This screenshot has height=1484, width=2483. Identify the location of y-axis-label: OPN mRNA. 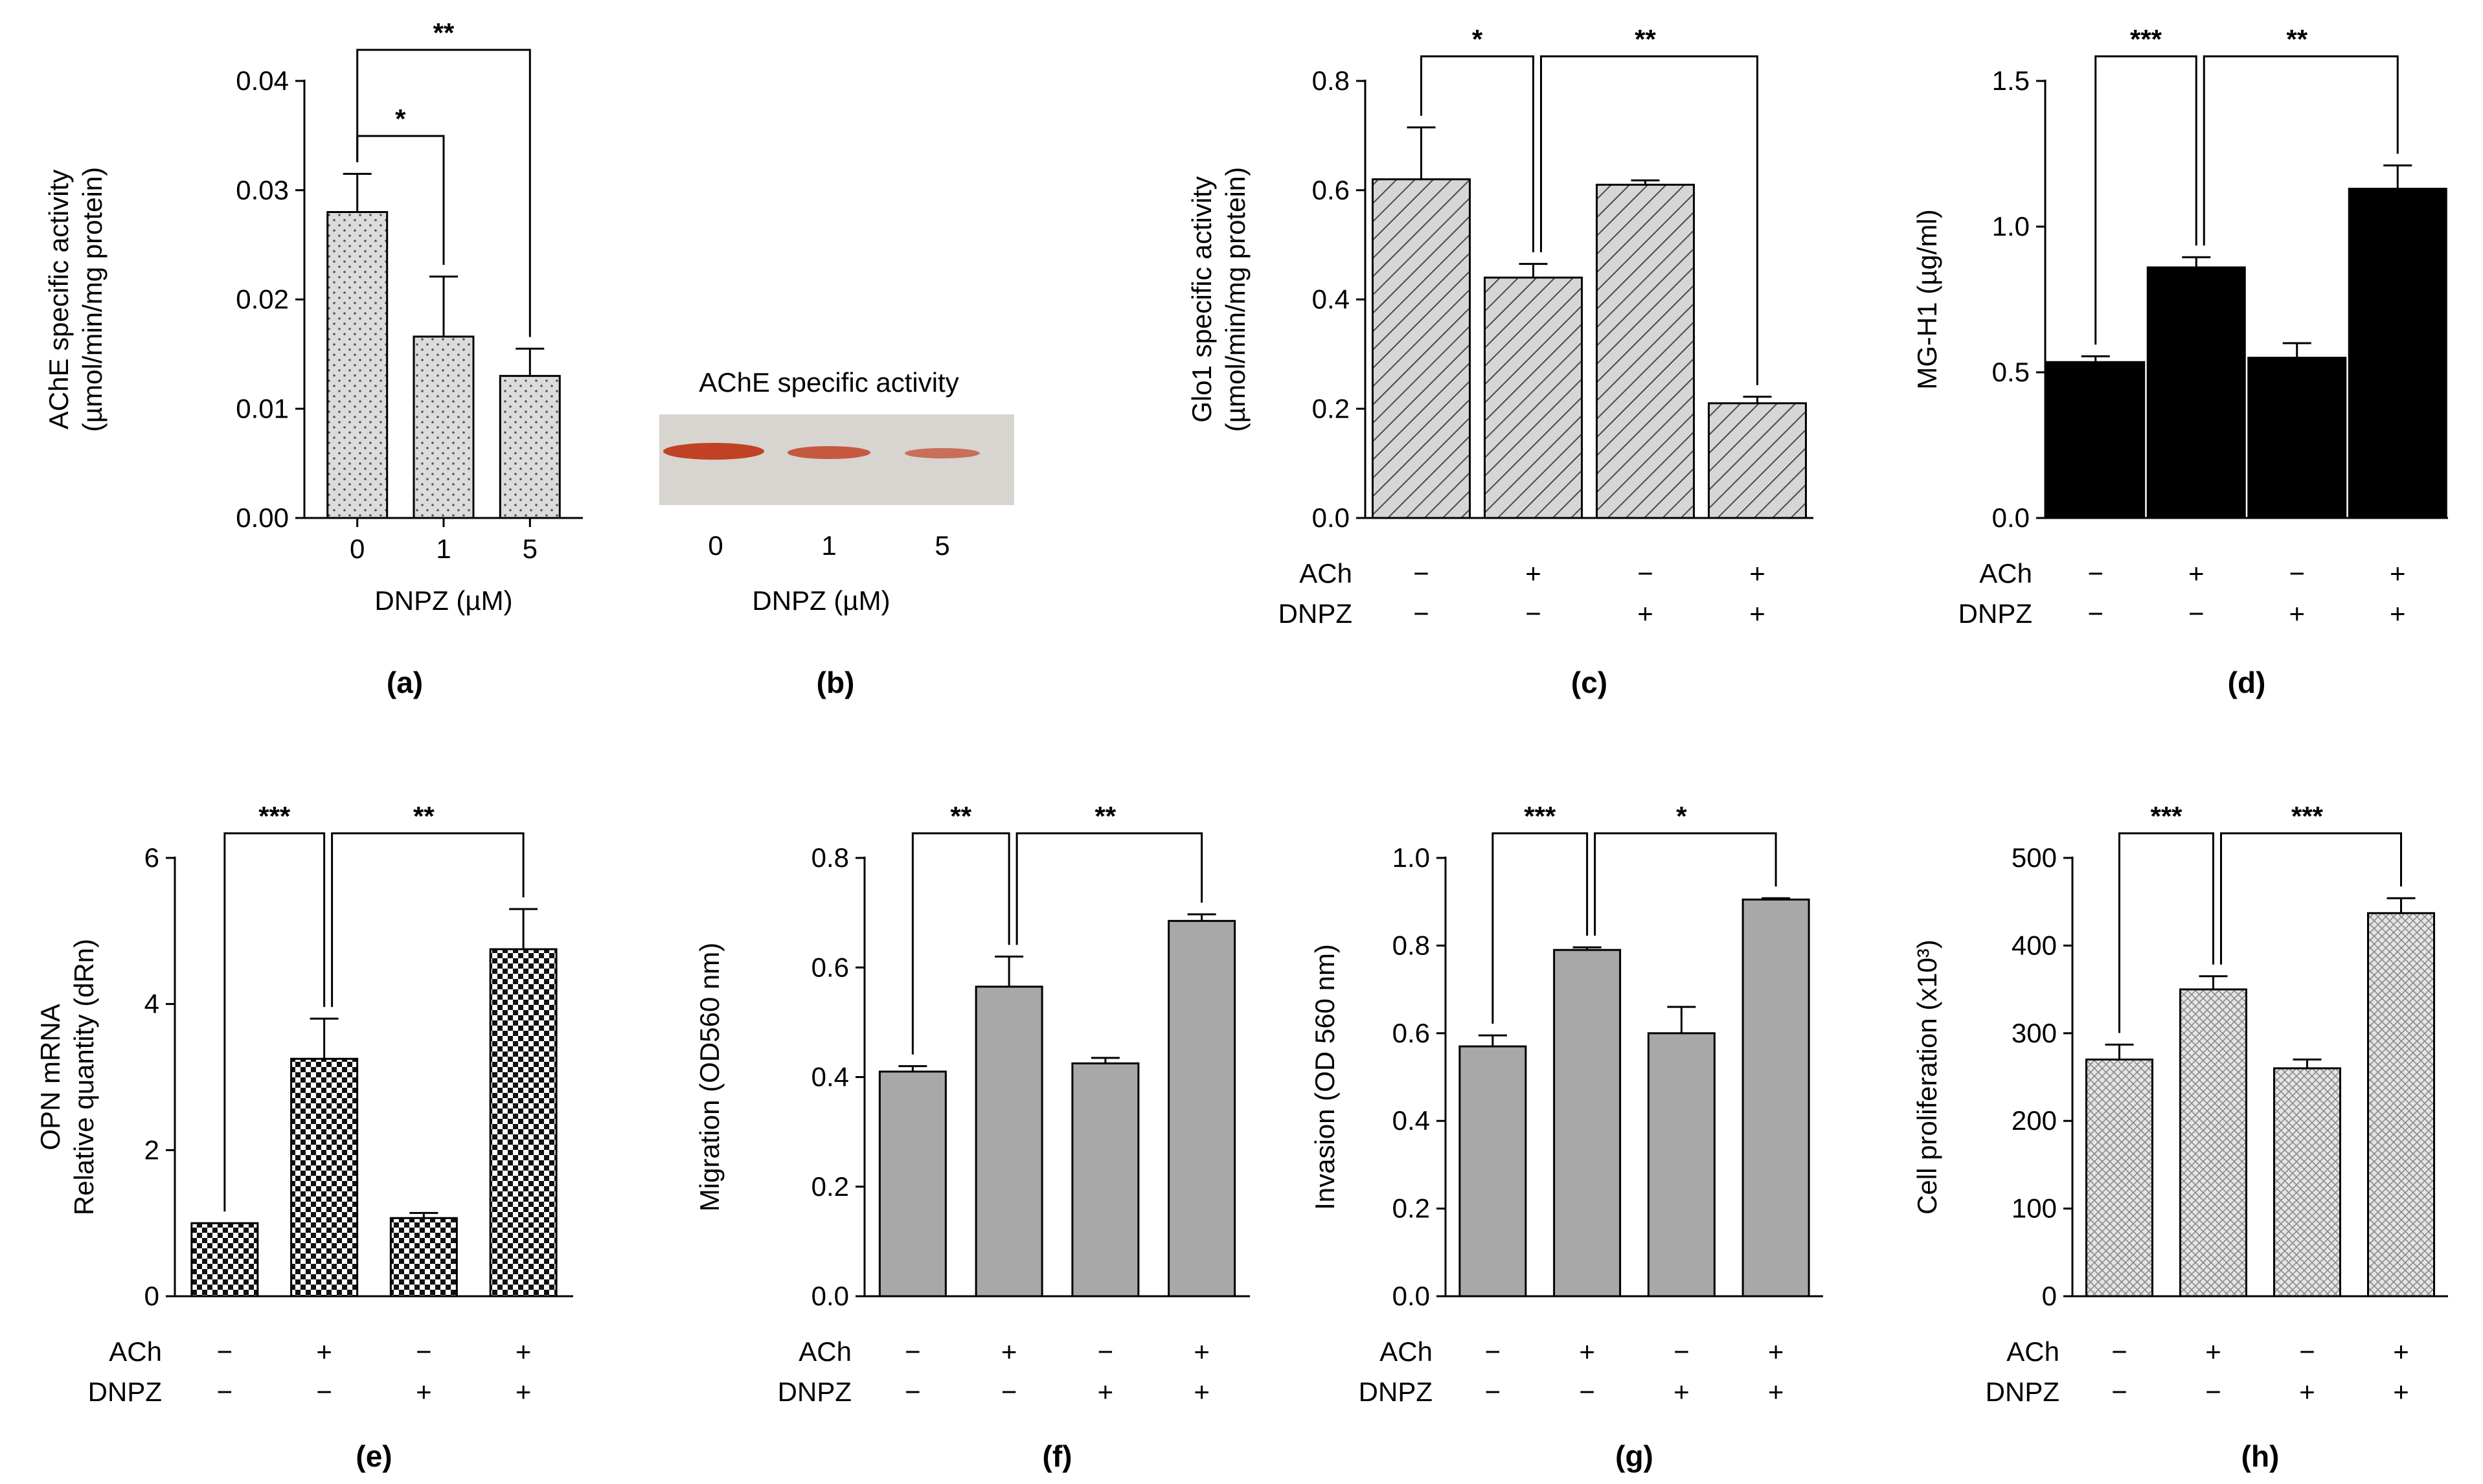
(50, 1077).